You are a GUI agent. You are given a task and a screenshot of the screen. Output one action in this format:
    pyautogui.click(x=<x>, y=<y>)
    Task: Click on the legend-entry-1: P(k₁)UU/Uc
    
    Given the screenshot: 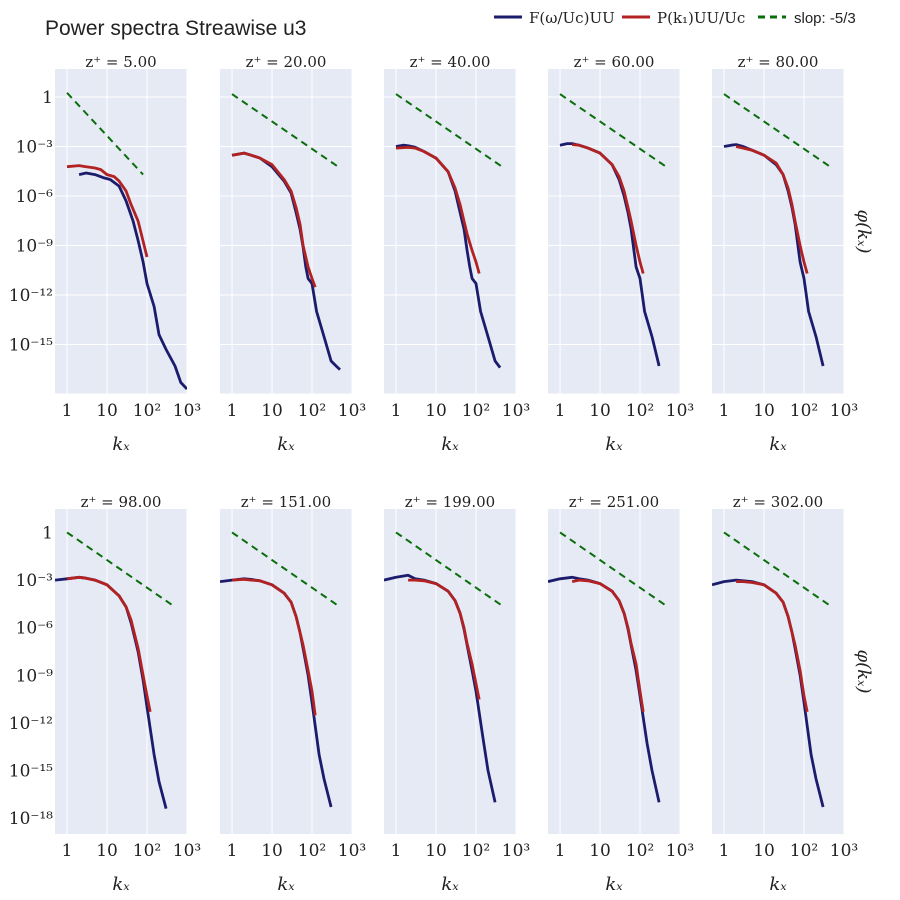 What is the action you would take?
    pyautogui.click(x=683, y=18)
    